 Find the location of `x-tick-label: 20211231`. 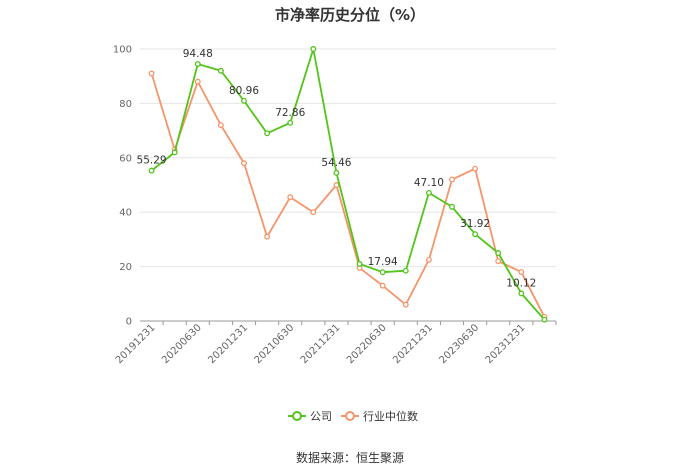

x-tick-label: 20211231 is located at coordinates (321, 344).